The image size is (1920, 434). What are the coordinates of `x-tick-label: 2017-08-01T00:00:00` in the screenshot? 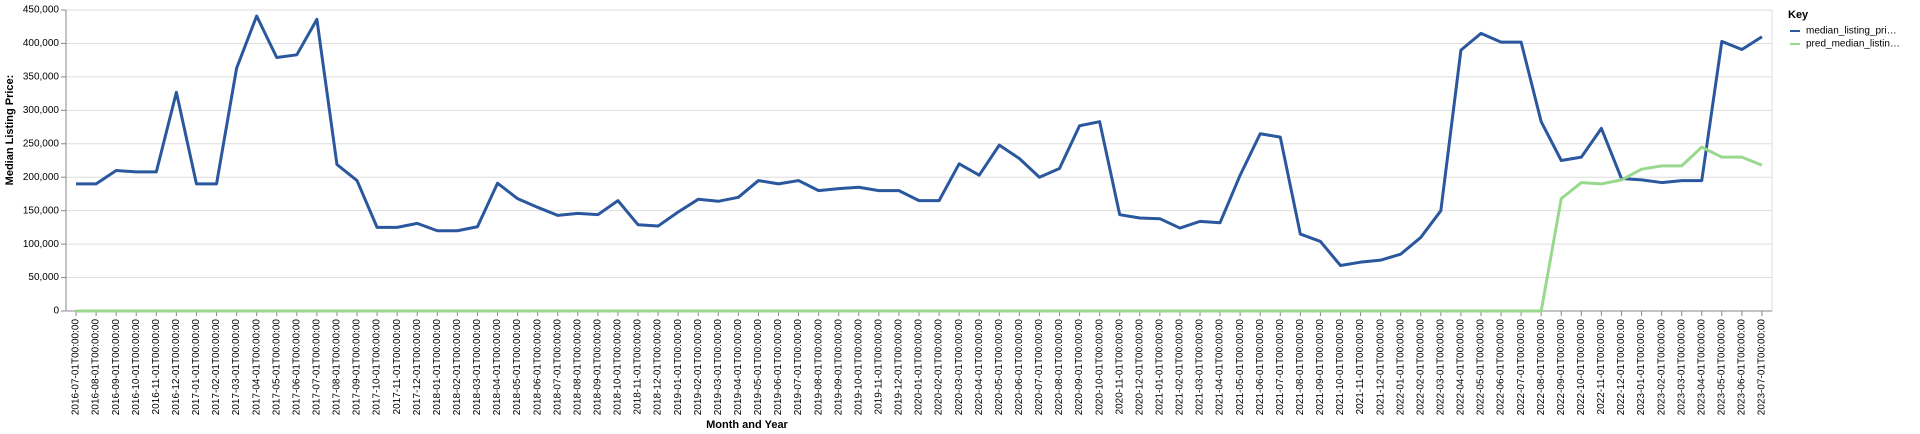 It's located at (337, 367).